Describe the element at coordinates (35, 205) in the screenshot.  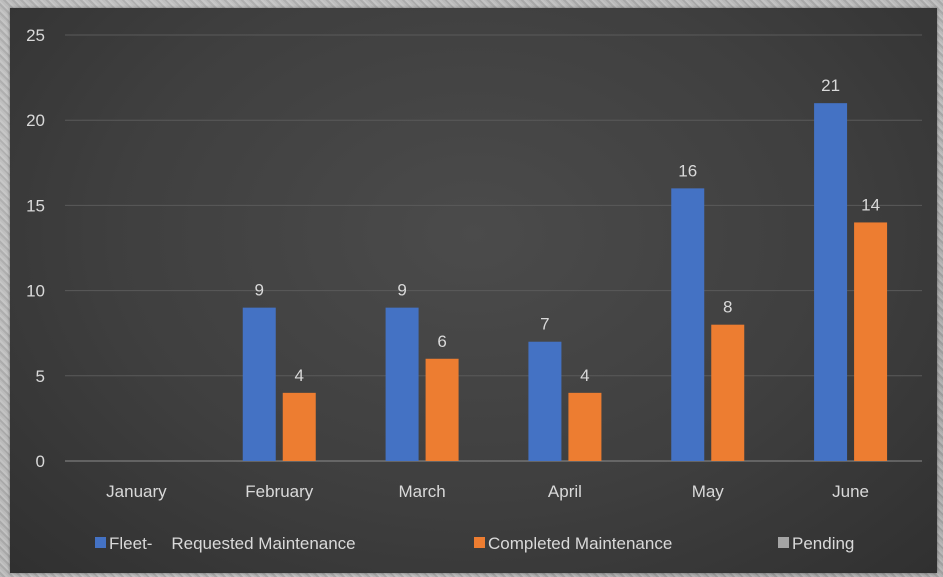
I see `y-tick-label: 15` at that location.